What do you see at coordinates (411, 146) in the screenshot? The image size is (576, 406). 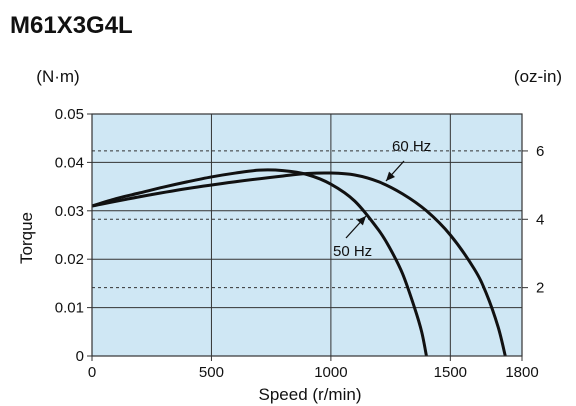 I see `series-label-60hz: 60 Hz` at bounding box center [411, 146].